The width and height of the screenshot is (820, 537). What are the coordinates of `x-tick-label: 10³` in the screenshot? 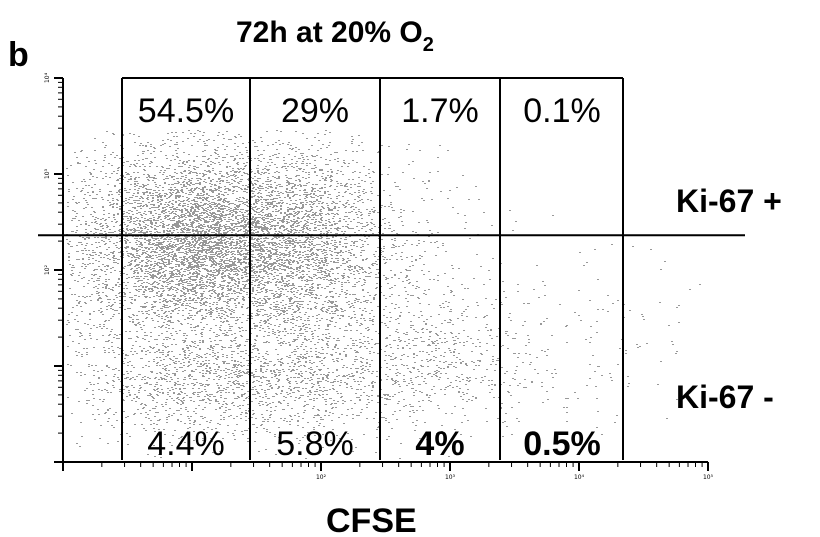 It's located at (450, 477).